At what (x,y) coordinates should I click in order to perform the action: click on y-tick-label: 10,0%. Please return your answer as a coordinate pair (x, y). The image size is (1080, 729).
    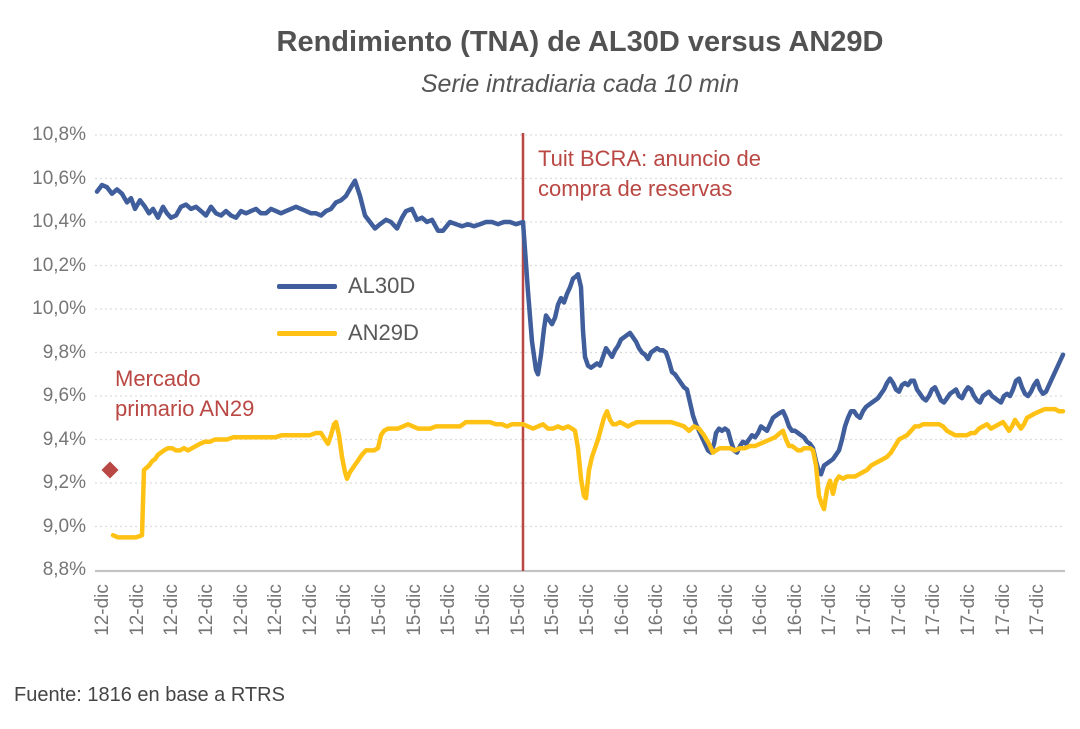
    Looking at the image, I should click on (59, 308).